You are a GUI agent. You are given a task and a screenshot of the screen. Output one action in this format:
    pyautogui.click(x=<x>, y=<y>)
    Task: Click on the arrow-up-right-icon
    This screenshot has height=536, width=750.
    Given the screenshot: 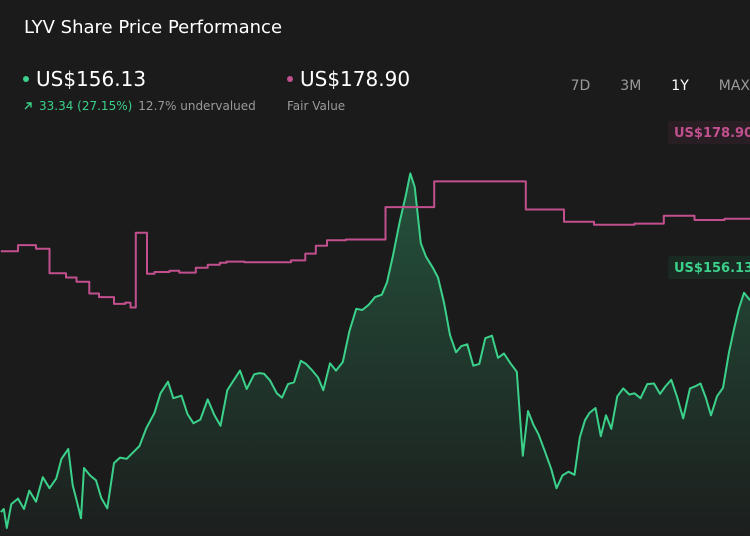 What is the action you would take?
    pyautogui.click(x=28, y=106)
    